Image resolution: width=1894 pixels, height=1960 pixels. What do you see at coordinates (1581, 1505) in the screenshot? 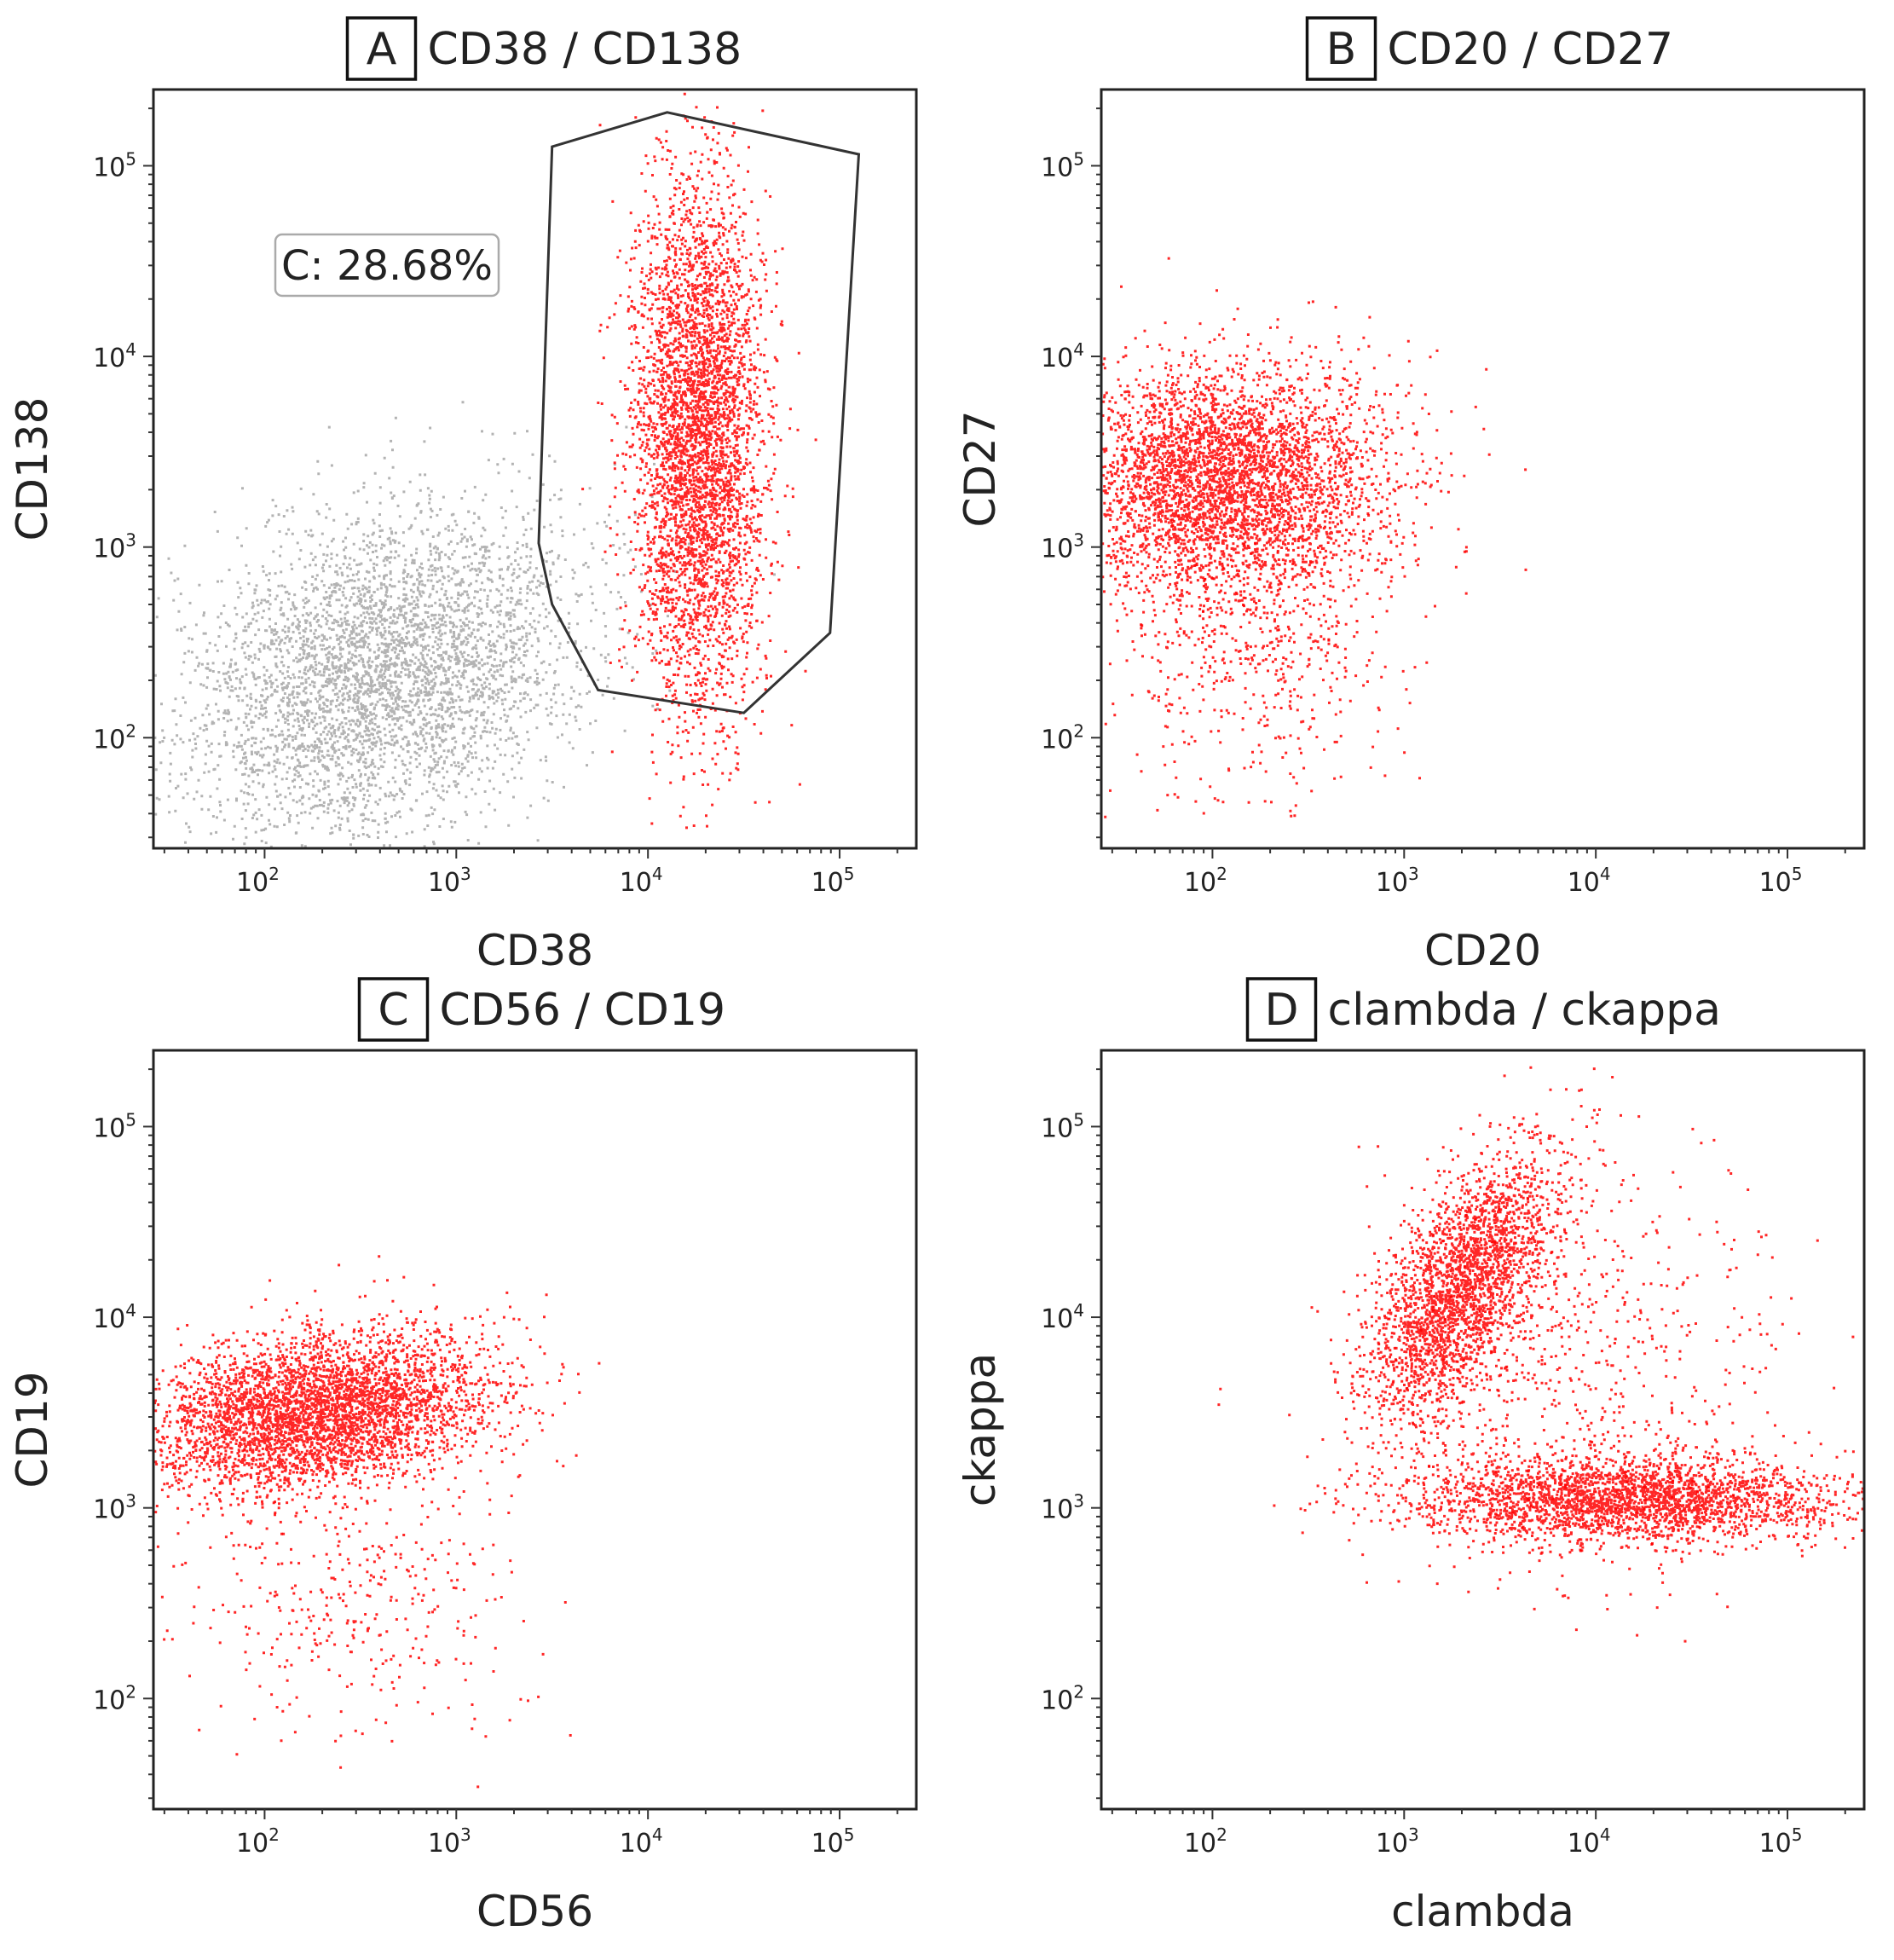
I see `scatter-cluster-lambda-positive` at bounding box center [1581, 1505].